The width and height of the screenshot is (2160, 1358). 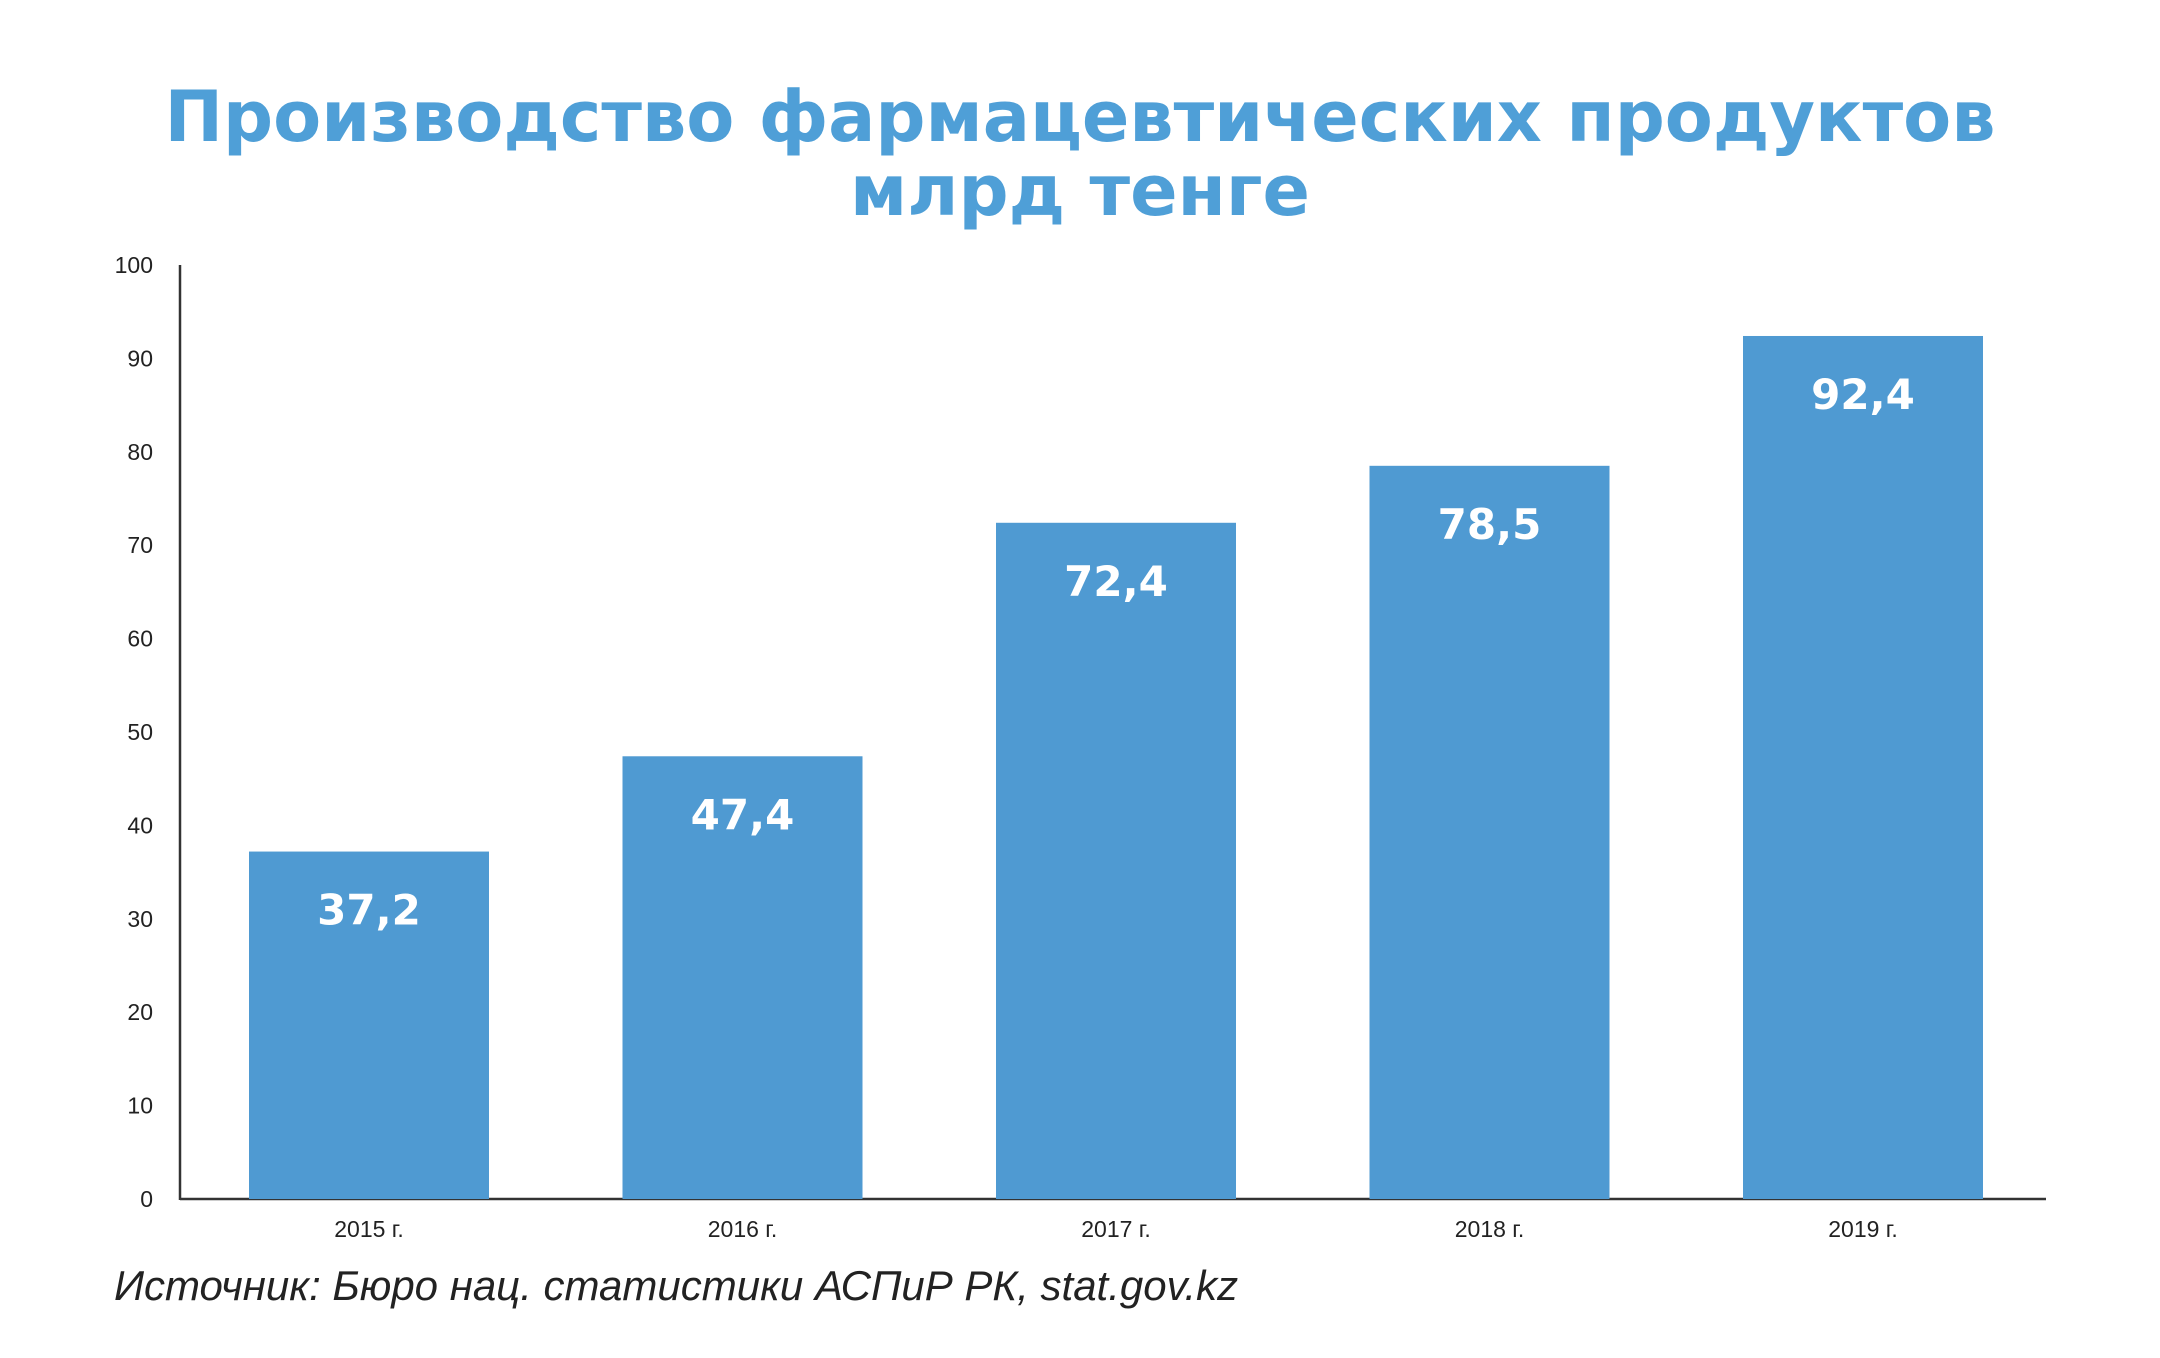 I want to click on y-tick-label: 100, so click(x=134, y=265).